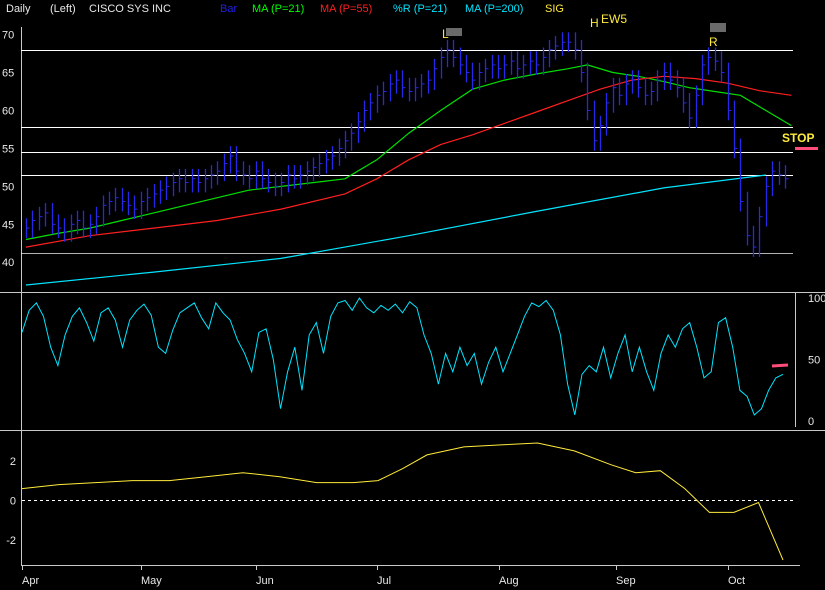  Describe the element at coordinates (718, 27) in the screenshot. I see `r-marker-box` at that location.